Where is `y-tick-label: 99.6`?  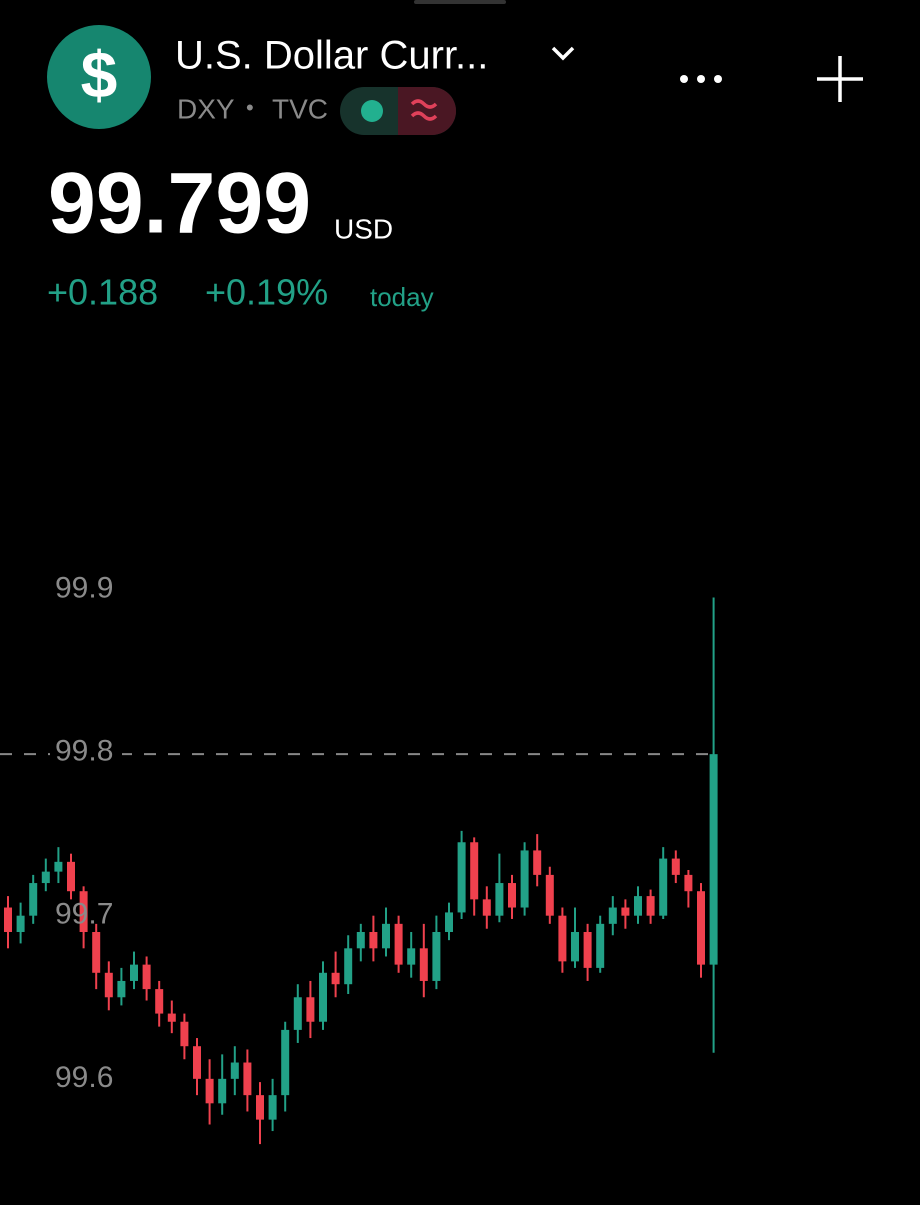 y-tick-label: 99.6 is located at coordinates (84, 1077).